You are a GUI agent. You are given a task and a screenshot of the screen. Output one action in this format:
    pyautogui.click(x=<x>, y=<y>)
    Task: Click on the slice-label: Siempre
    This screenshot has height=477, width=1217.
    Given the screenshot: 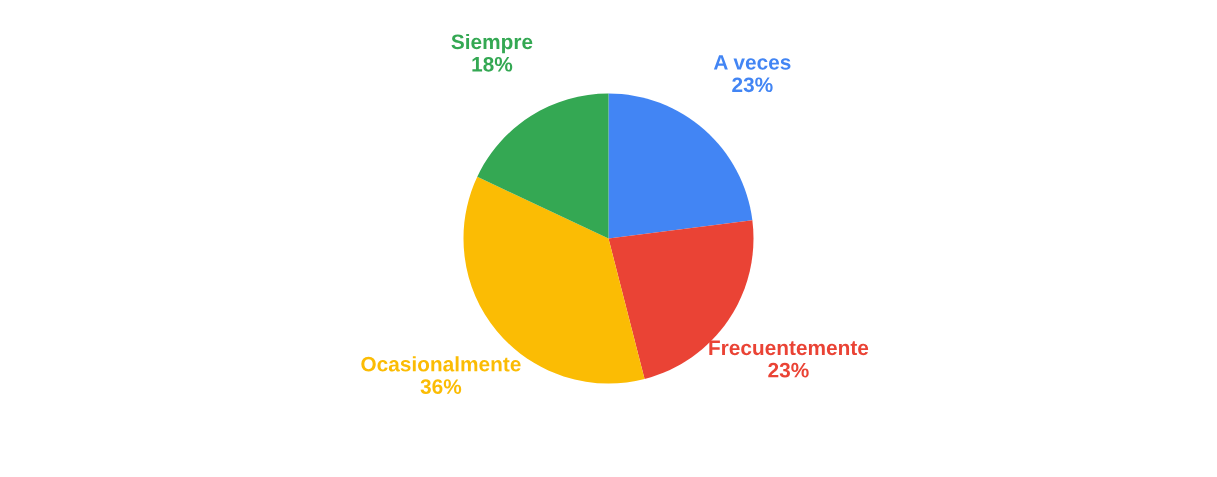 What is the action you would take?
    pyautogui.click(x=492, y=43)
    